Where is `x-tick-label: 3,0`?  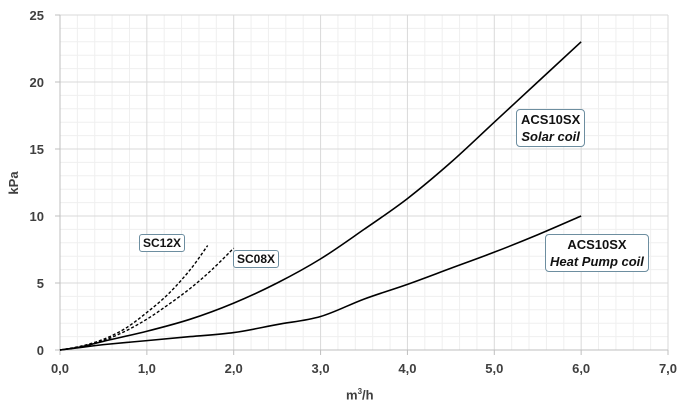
x-tick-label: 3,0 is located at coordinates (321, 368).